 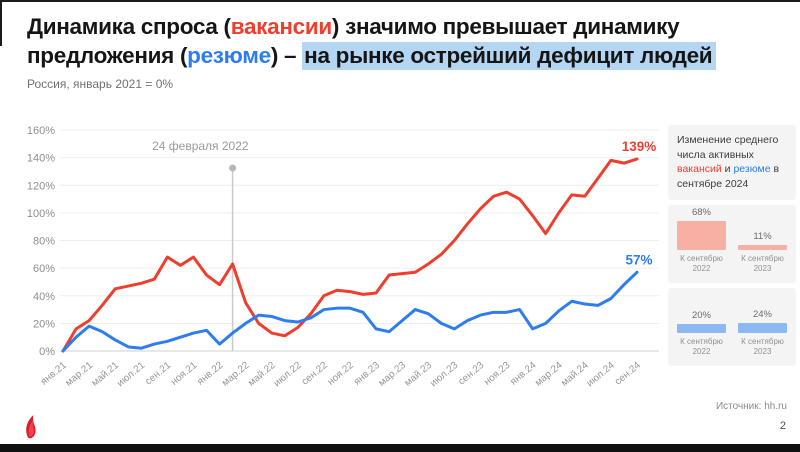 What do you see at coordinates (419, 374) in the screenshot?
I see `x-axis-tick-label: май.23` at bounding box center [419, 374].